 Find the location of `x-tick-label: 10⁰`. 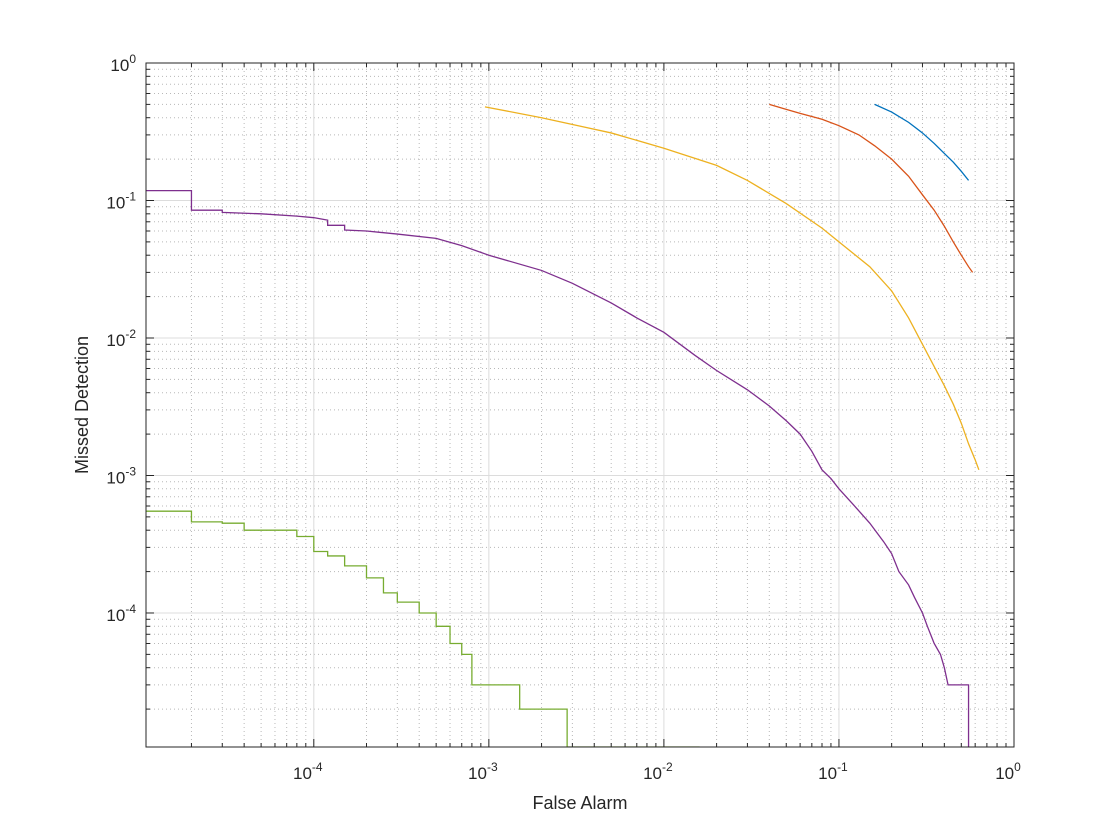

x-tick-label: 10⁰ is located at coordinates (1008, 771).